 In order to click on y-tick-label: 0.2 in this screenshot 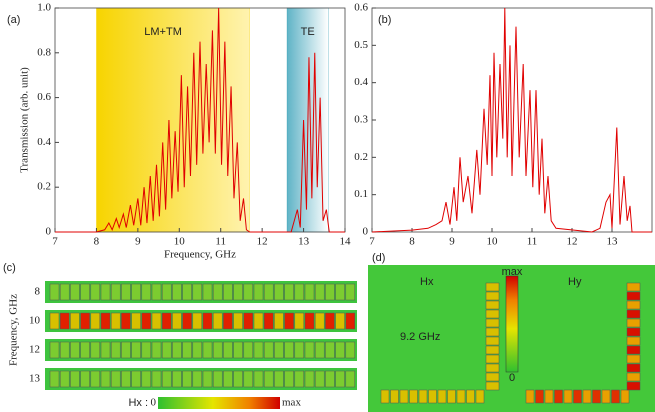, I will do `click(44, 187)`.